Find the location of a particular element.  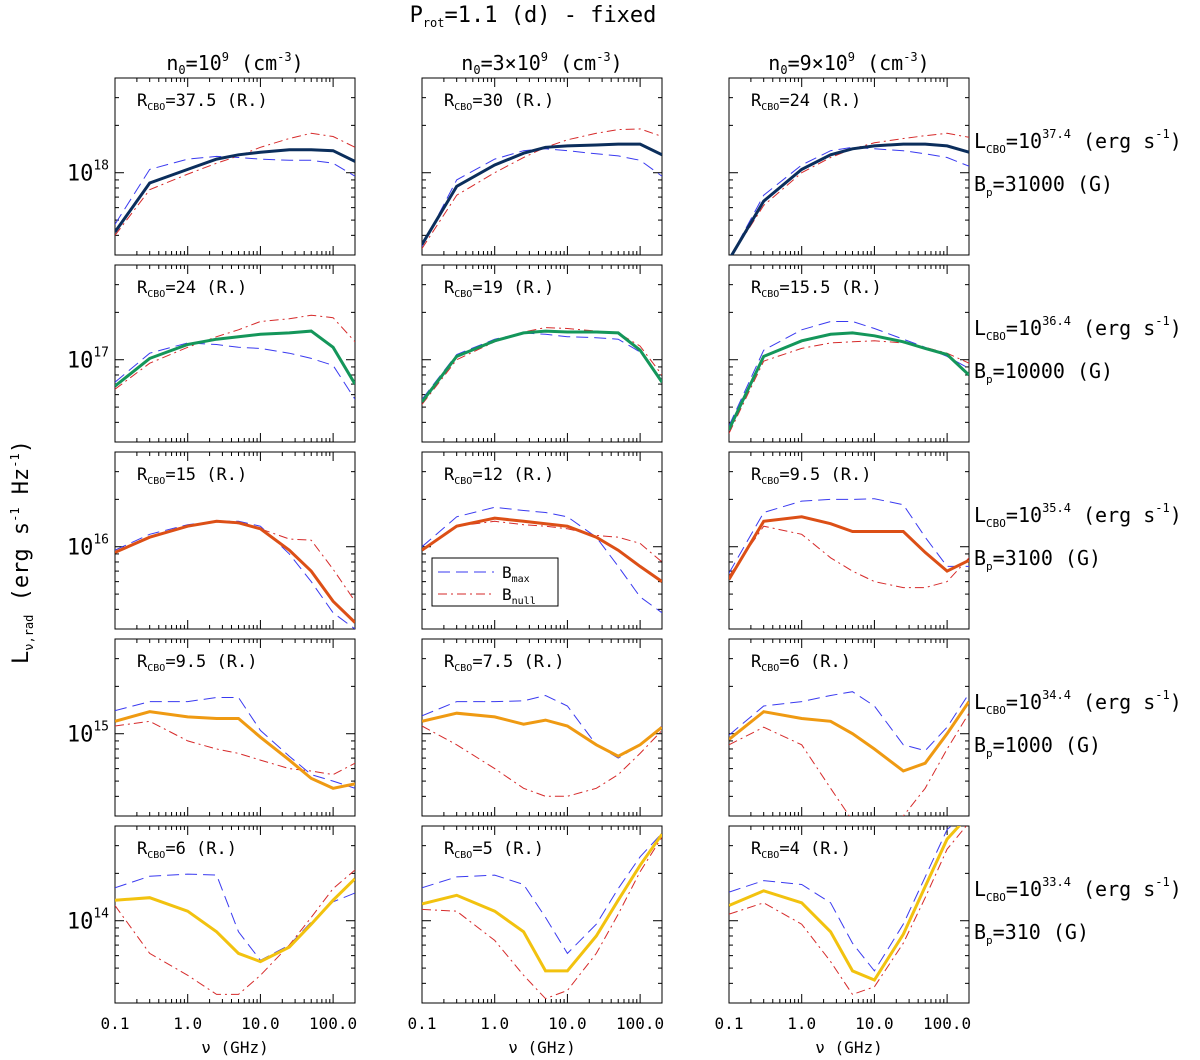

rcbo-label: RCBO=15.5 (R.) is located at coordinates (816, 289).